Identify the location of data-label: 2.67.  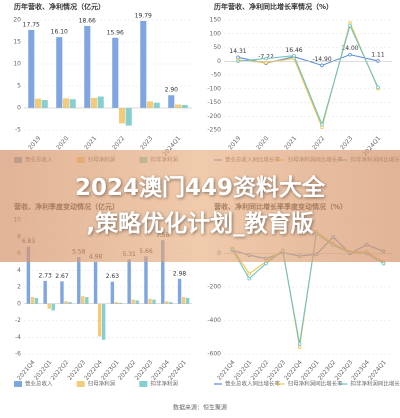
(62, 276).